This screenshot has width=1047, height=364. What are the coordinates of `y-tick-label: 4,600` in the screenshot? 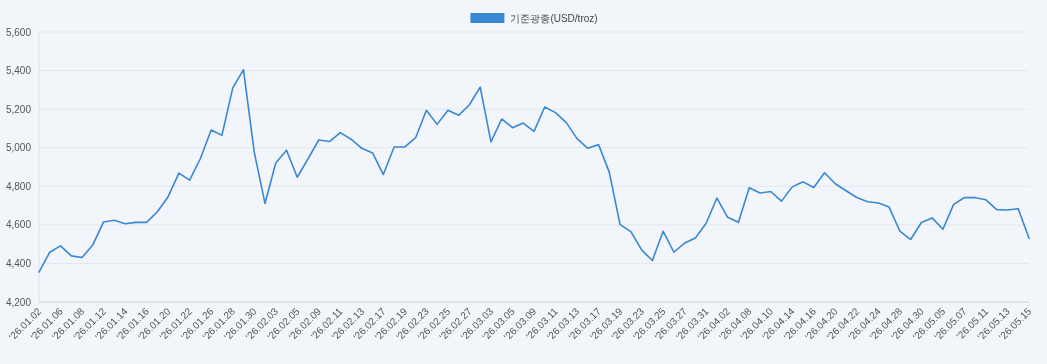 It's located at (18, 225).